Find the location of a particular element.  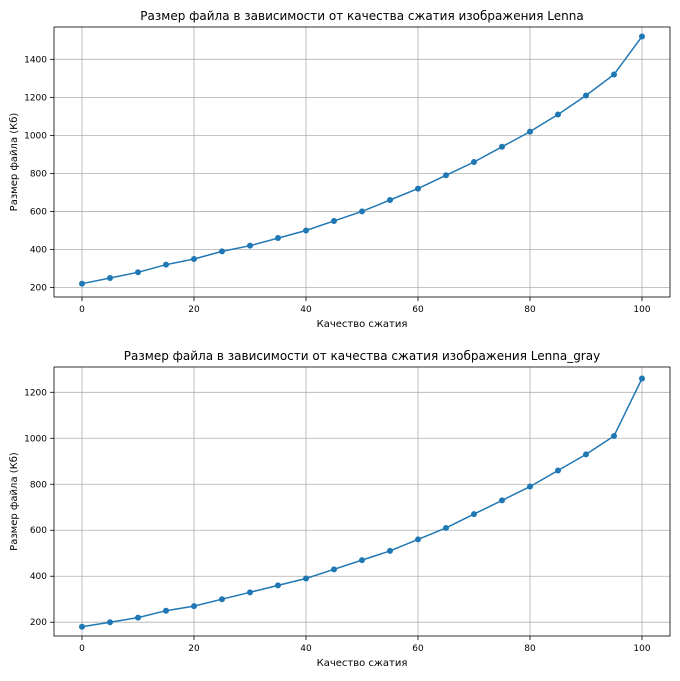

y-tick-label: 1400 is located at coordinates (35, 60).